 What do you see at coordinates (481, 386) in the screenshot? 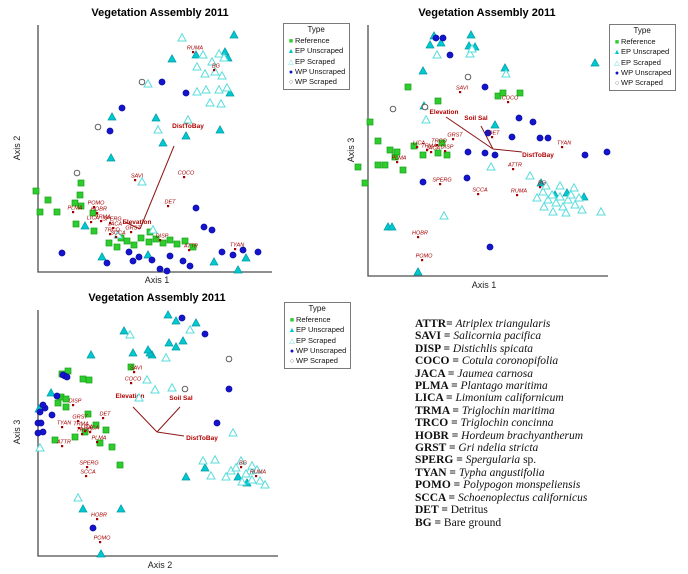
I see `species-key-entry: PLMA = Plantago maritima` at bounding box center [481, 386].